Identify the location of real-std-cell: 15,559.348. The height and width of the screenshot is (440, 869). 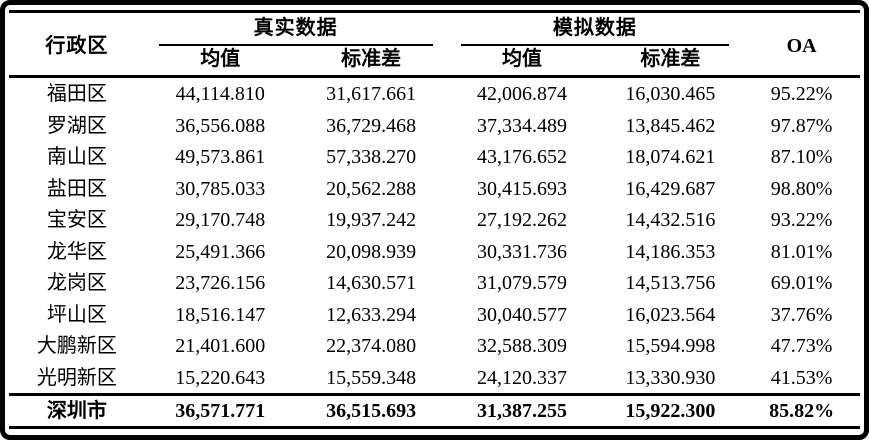
(371, 377).